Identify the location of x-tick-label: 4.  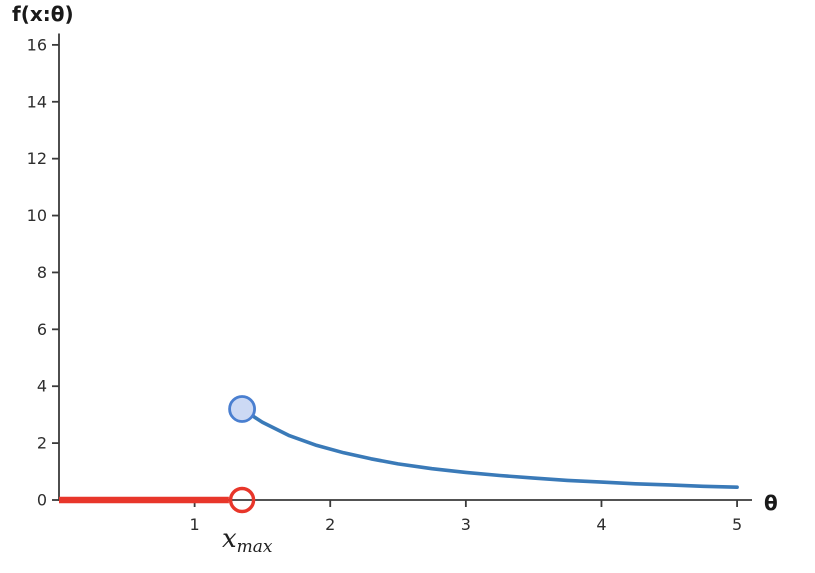
(601, 524).